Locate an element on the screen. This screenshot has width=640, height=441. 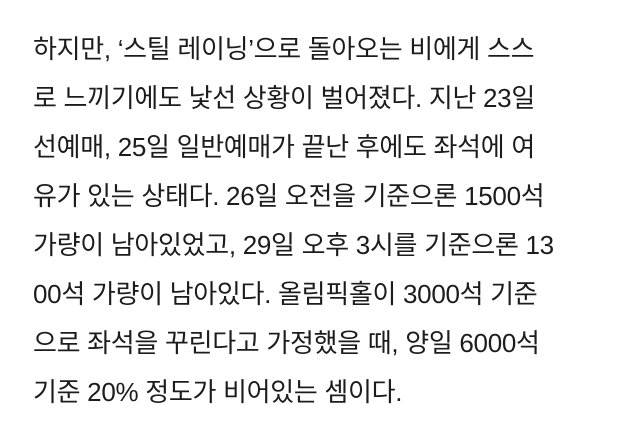
paragraph-line: 가량이 남아있었고, 29일 오후 3시를 기준으론 13 is located at coordinates (293, 245).